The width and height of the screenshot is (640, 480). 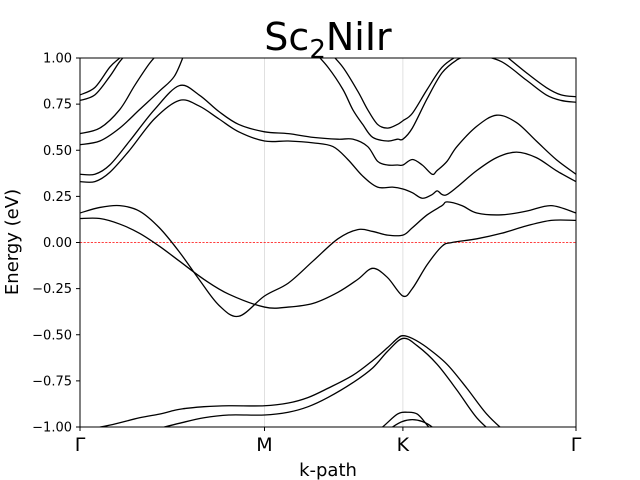 What do you see at coordinates (57, 197) in the screenshot?
I see `y-tick-label: 0.25` at bounding box center [57, 197].